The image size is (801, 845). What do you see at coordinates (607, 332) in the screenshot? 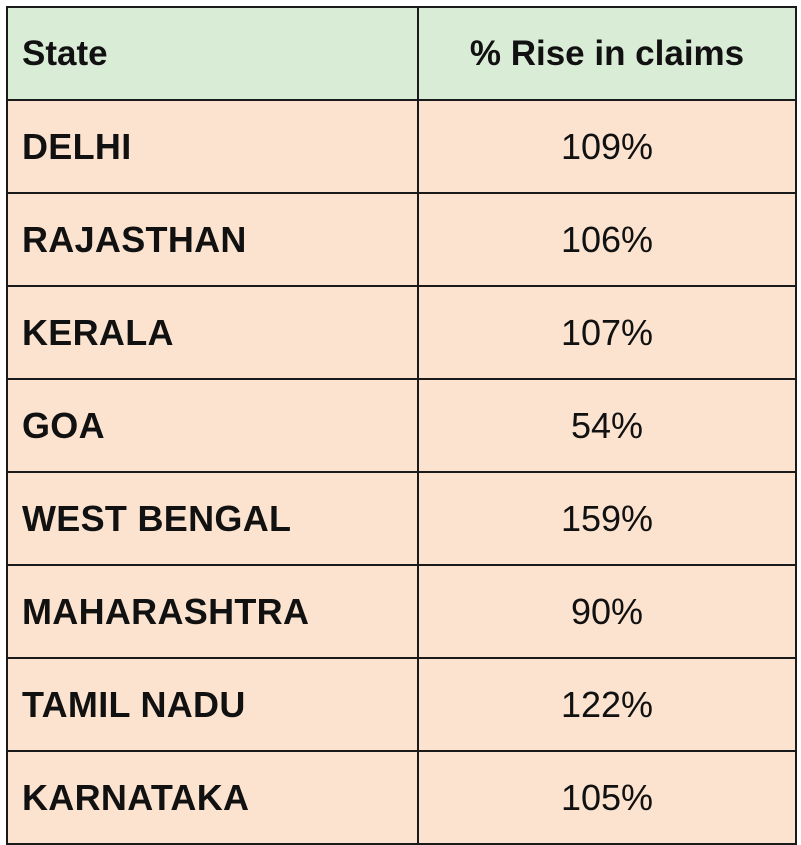
I see `rise-cell: 107%` at bounding box center [607, 332].